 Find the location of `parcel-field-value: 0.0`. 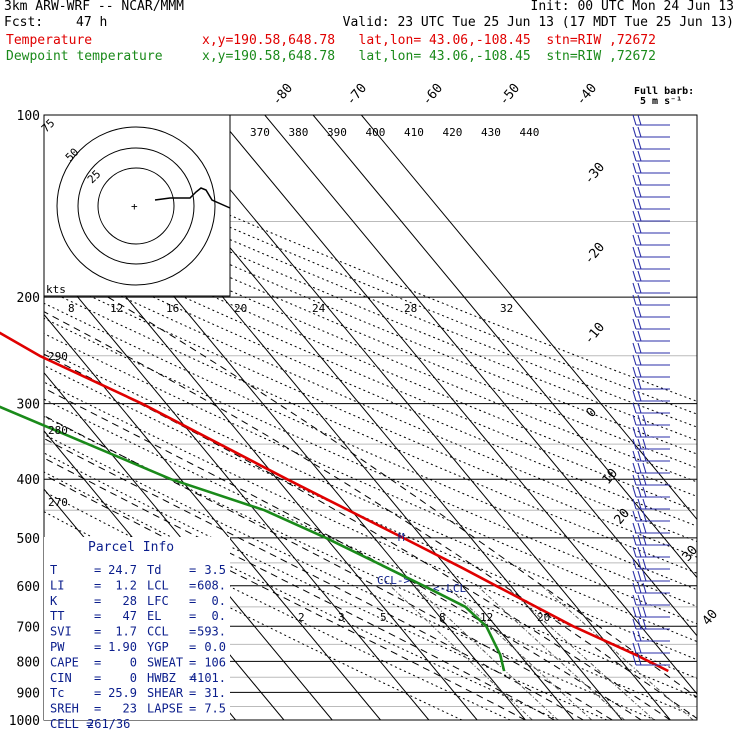

parcel-field-value: 0.0 is located at coordinates (215, 647).